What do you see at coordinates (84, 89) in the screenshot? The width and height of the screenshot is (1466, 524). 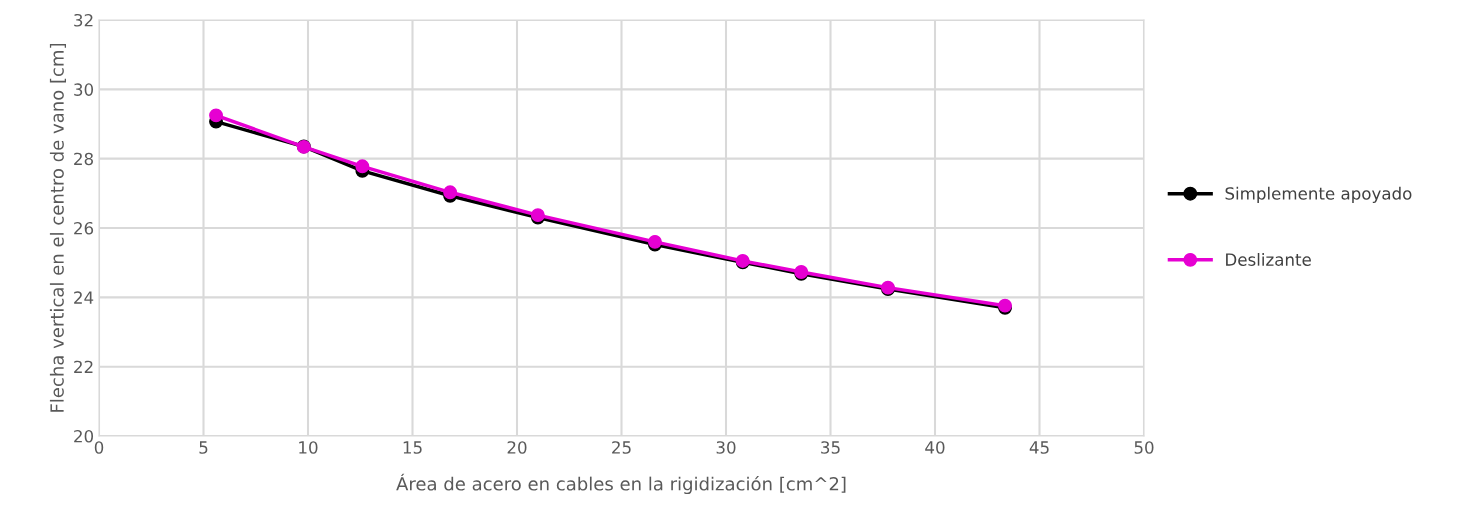 I see `y-tick-label: 30` at bounding box center [84, 89].